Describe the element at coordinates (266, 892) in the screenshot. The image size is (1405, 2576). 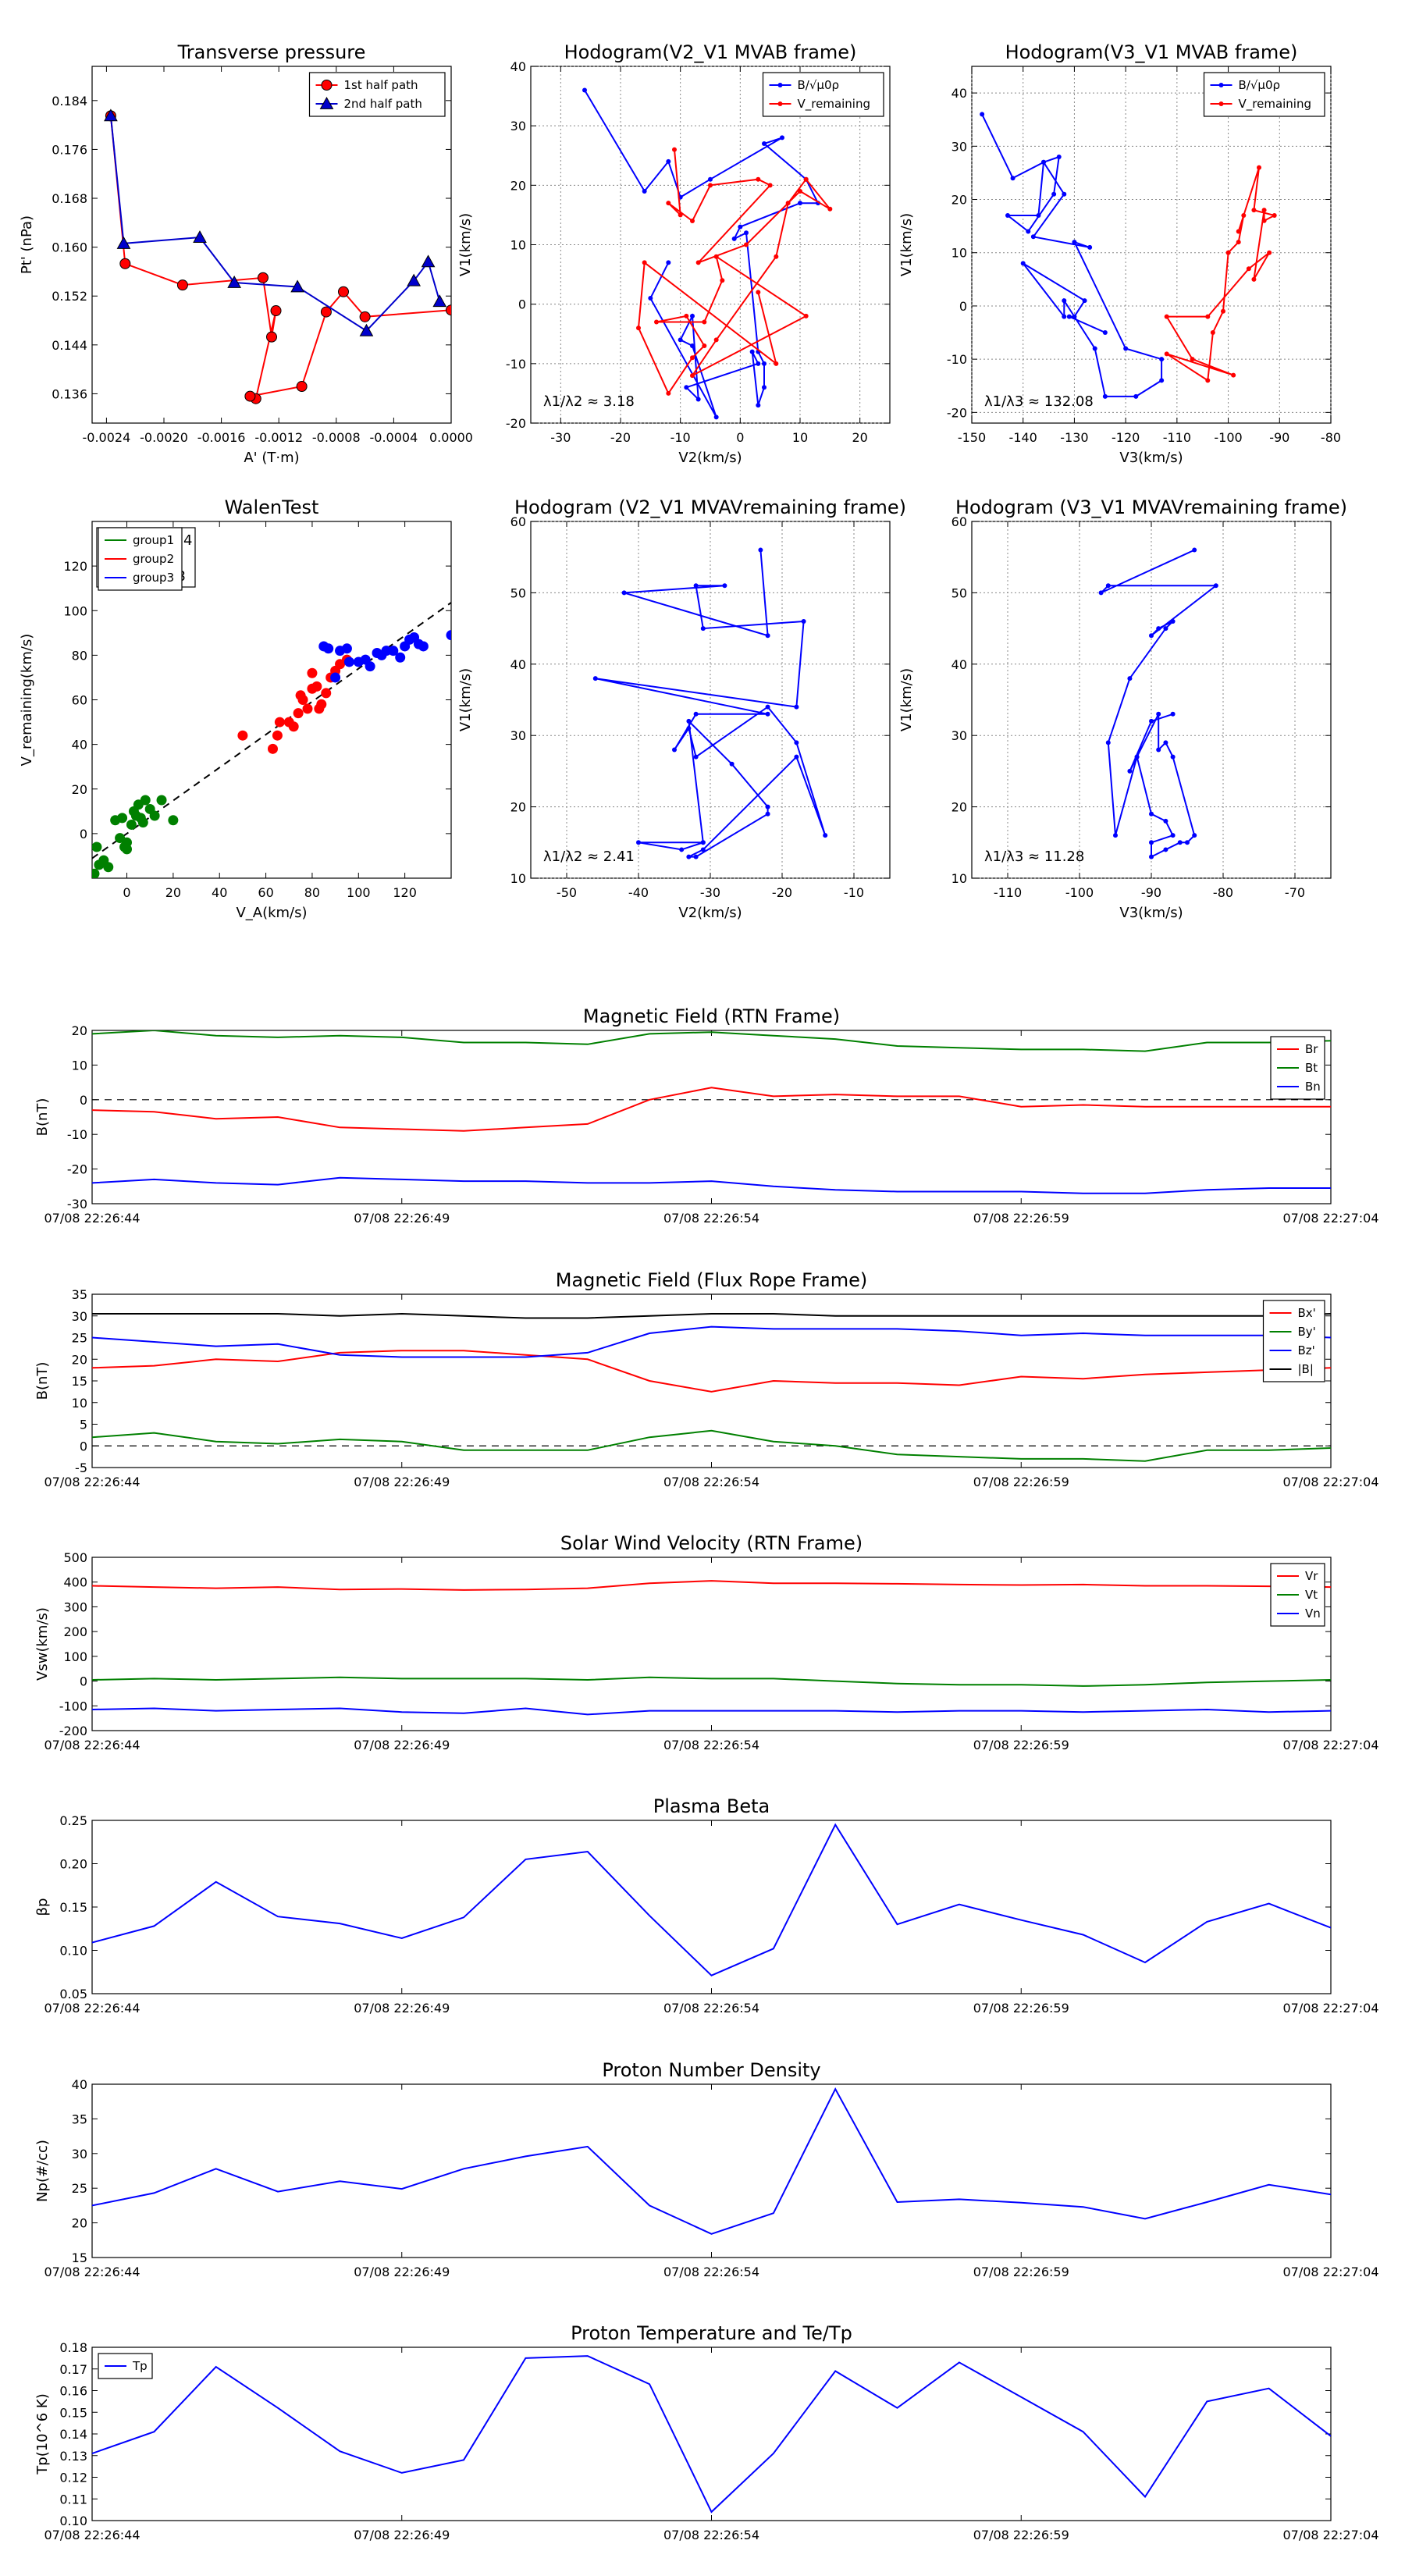
I see `x-tick-label: 60` at that location.